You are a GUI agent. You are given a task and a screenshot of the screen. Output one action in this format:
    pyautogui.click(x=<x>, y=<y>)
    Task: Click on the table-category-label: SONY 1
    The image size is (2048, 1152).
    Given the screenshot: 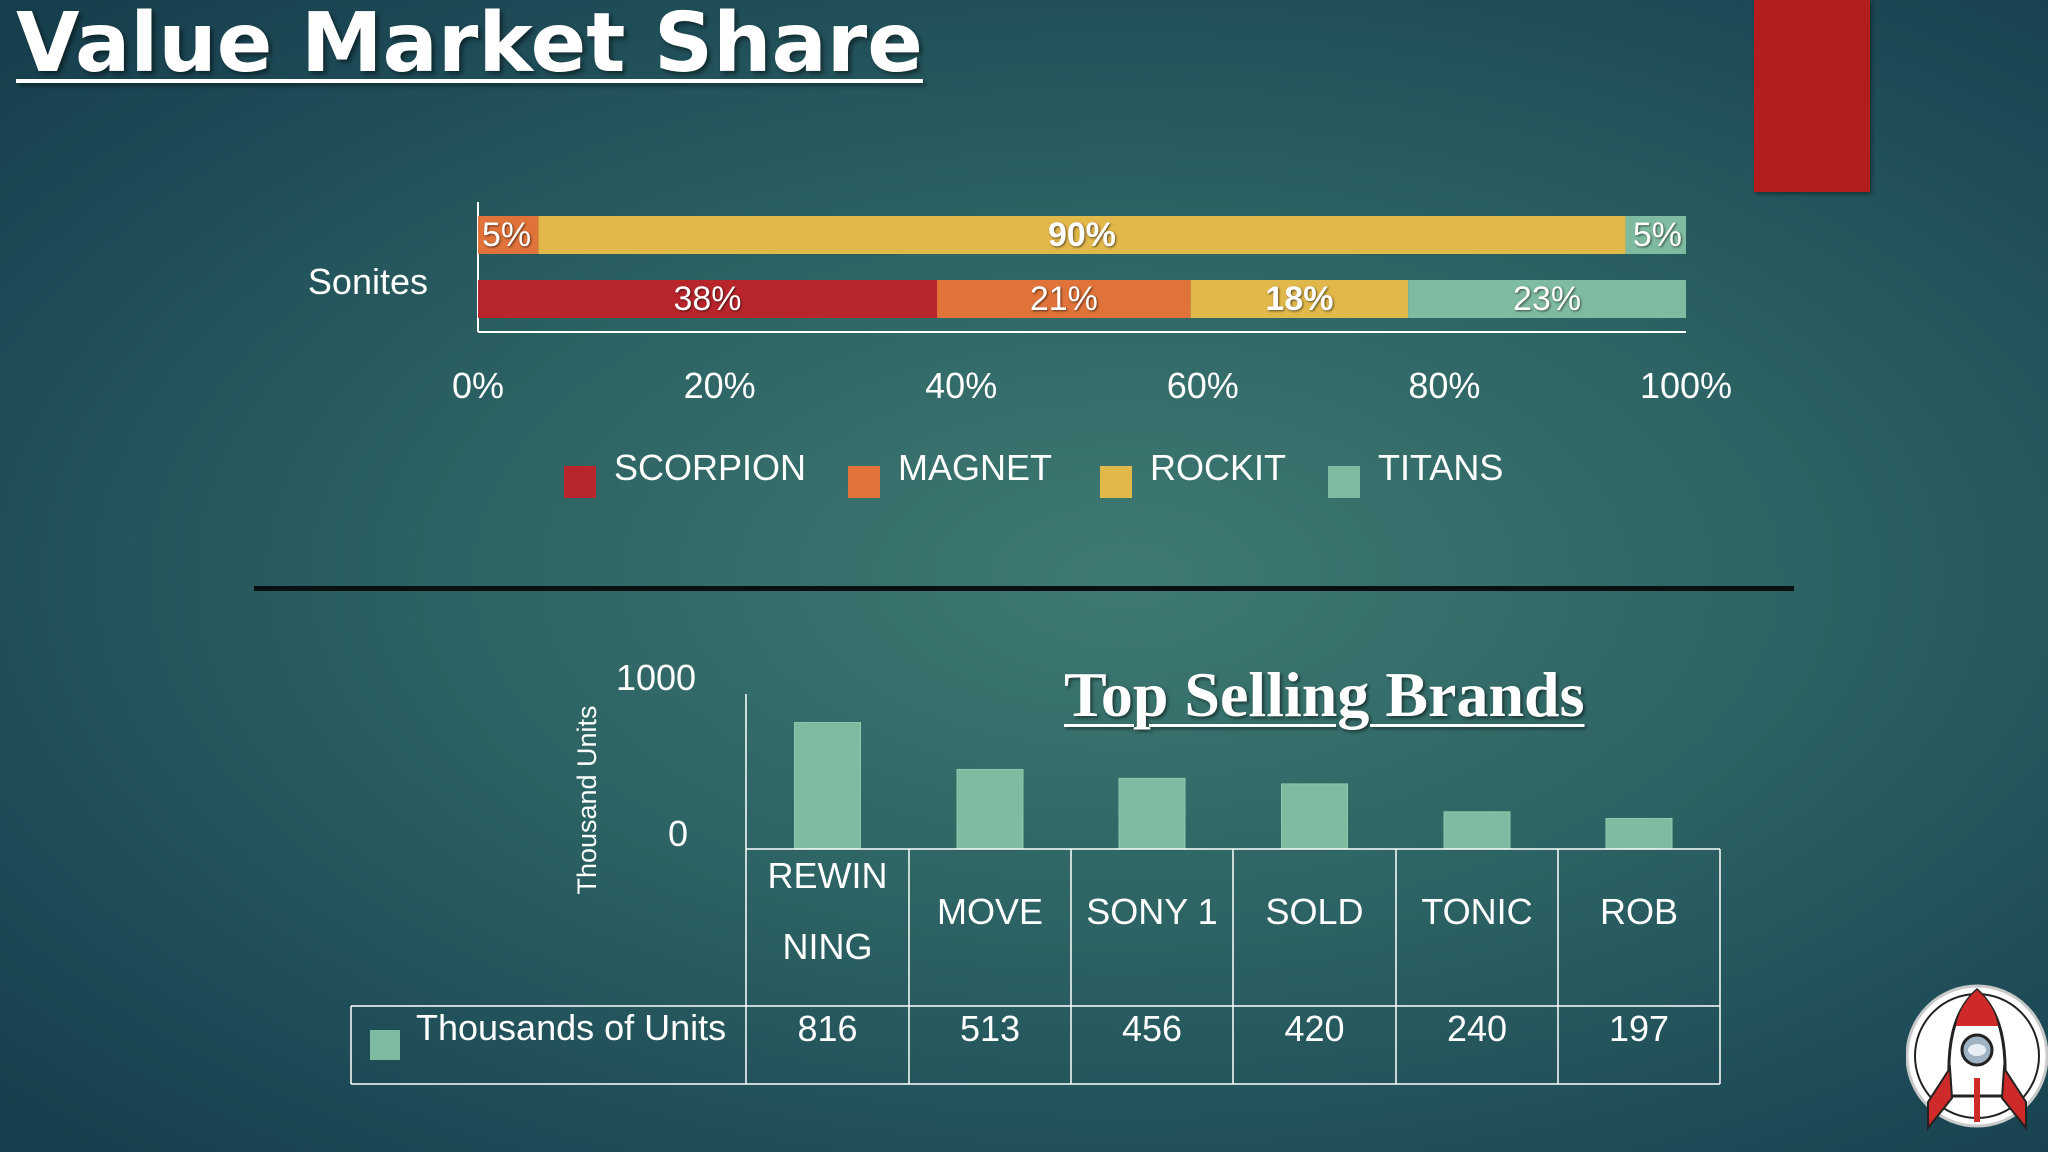 What is the action you would take?
    pyautogui.click(x=1151, y=911)
    